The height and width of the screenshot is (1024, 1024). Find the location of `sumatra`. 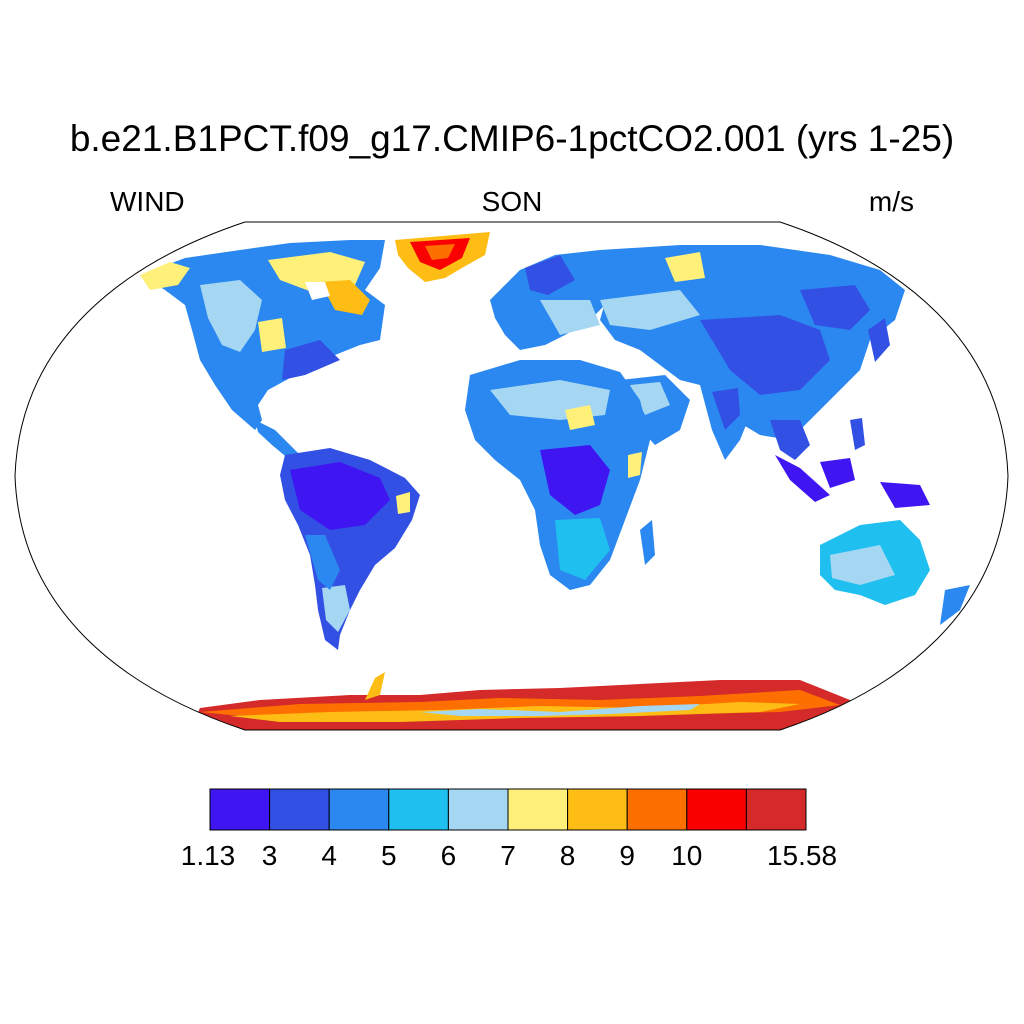

sumatra is located at coordinates (802, 478).